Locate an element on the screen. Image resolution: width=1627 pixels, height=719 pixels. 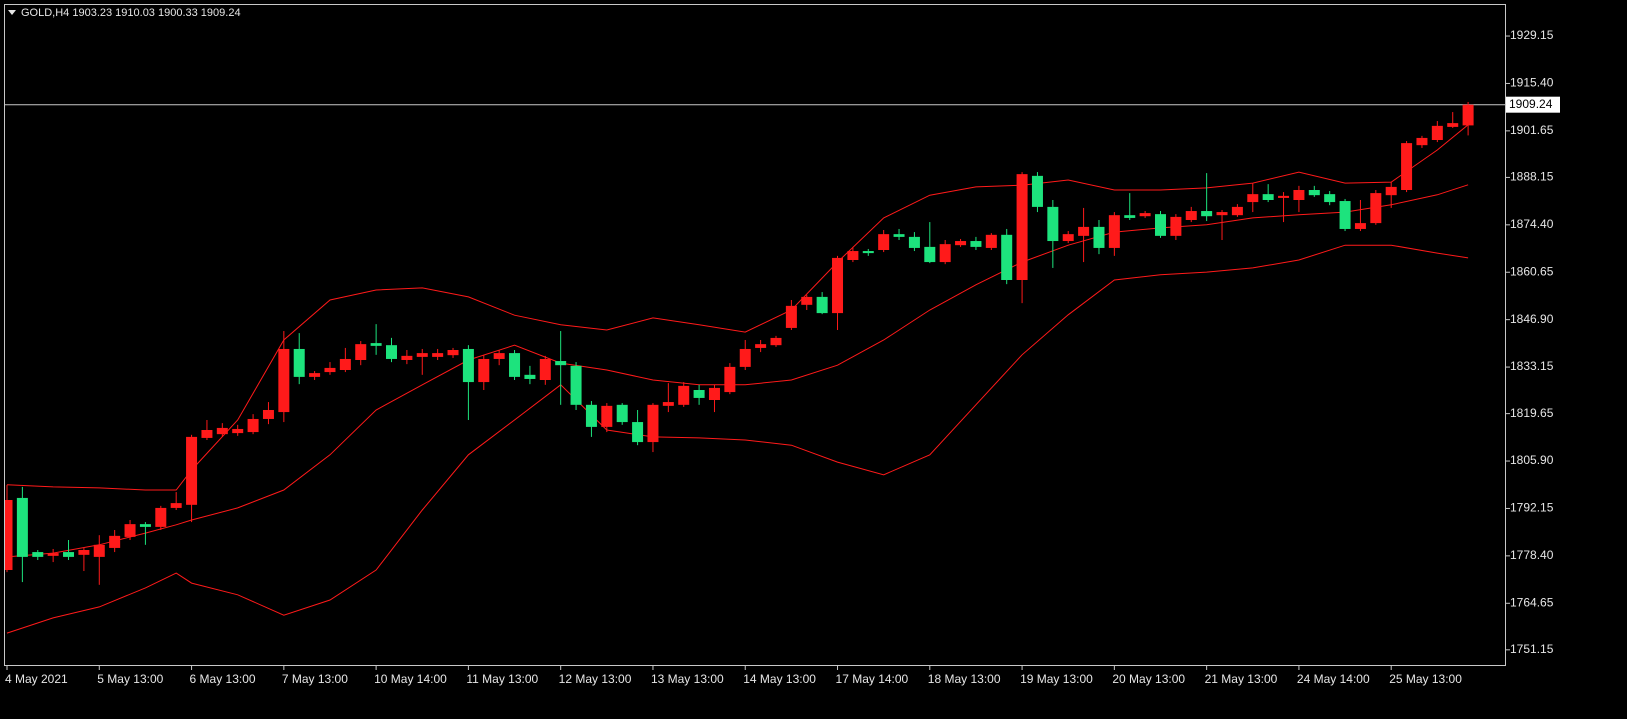
x-tick-label: 10 May 14:00 is located at coordinates (410, 679).